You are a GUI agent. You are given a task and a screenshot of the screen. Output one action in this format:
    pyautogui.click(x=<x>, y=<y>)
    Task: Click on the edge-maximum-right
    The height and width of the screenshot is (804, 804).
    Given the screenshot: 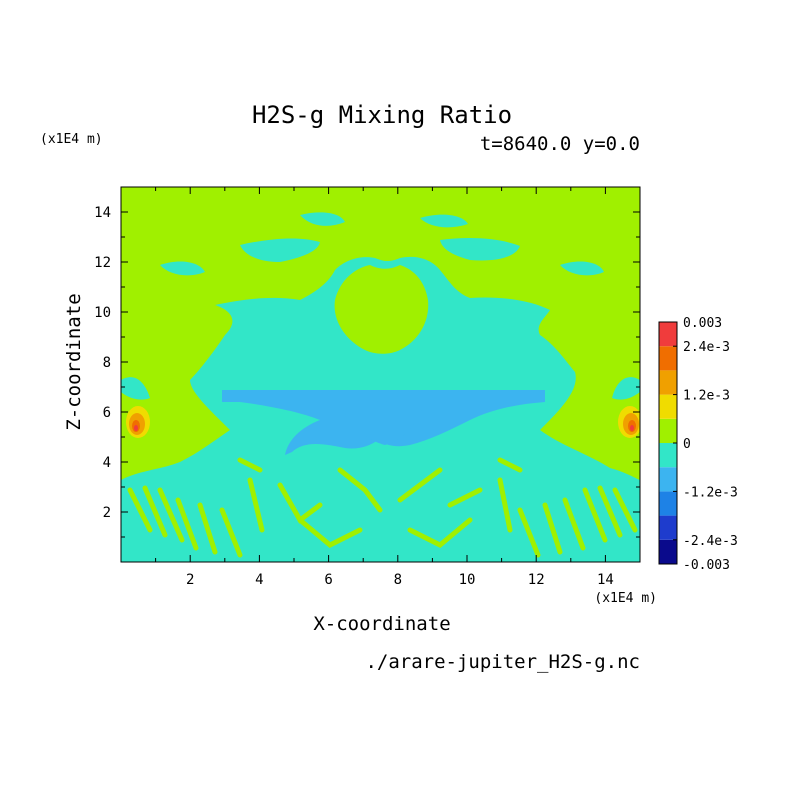 What is the action you would take?
    pyautogui.click(x=629, y=422)
    